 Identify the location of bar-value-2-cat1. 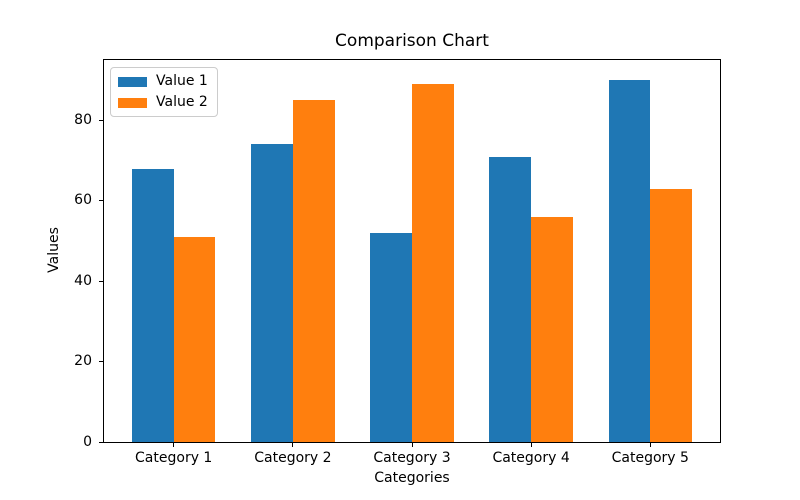
(194, 339).